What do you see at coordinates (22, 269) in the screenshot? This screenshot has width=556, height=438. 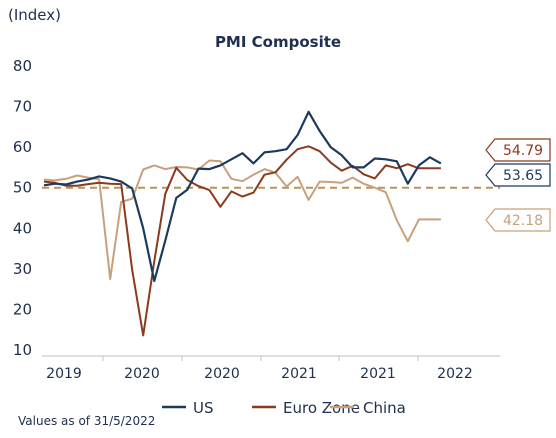 I see `y-tick-label: 30` at bounding box center [22, 269].